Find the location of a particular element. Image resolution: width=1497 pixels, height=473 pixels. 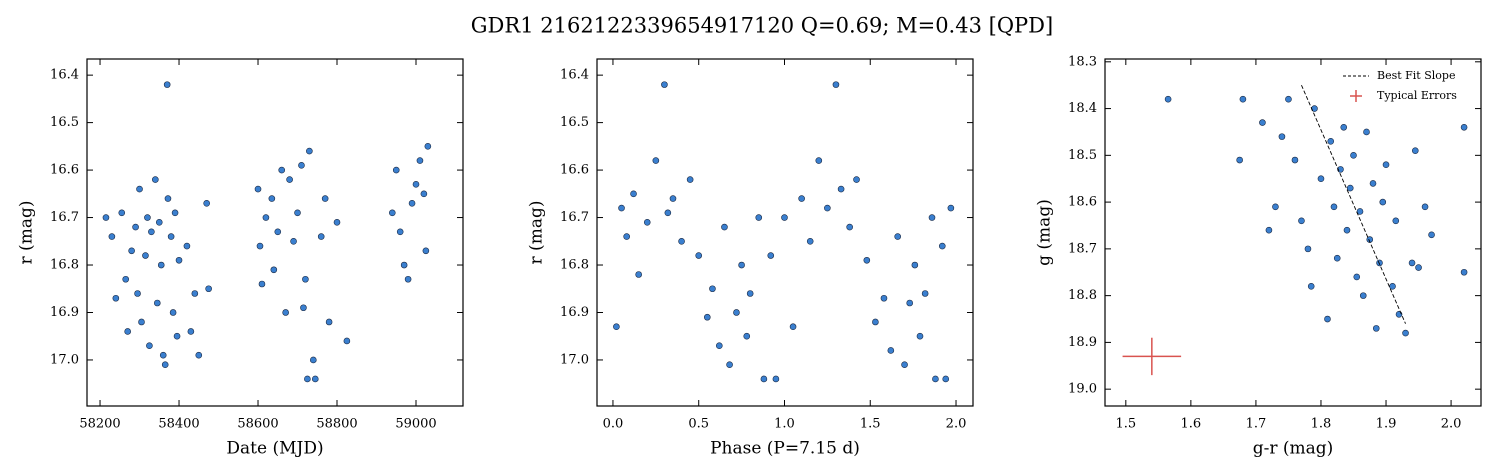

y-tick-label: 17.0 is located at coordinates (574, 359).